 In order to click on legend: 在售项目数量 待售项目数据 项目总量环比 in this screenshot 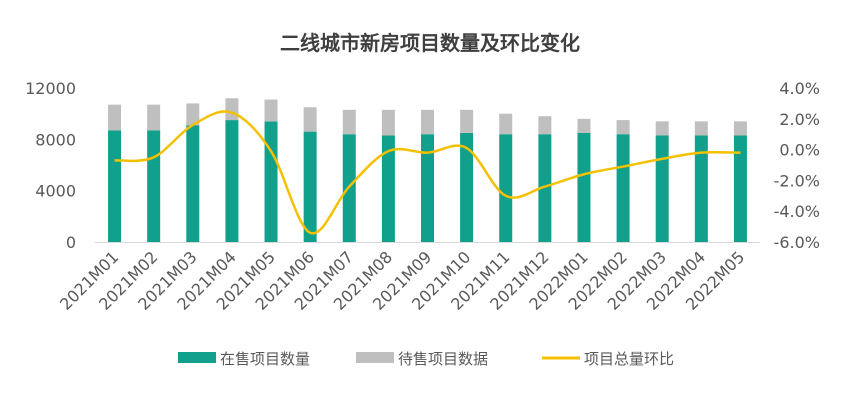, I will do `click(426, 359)`.